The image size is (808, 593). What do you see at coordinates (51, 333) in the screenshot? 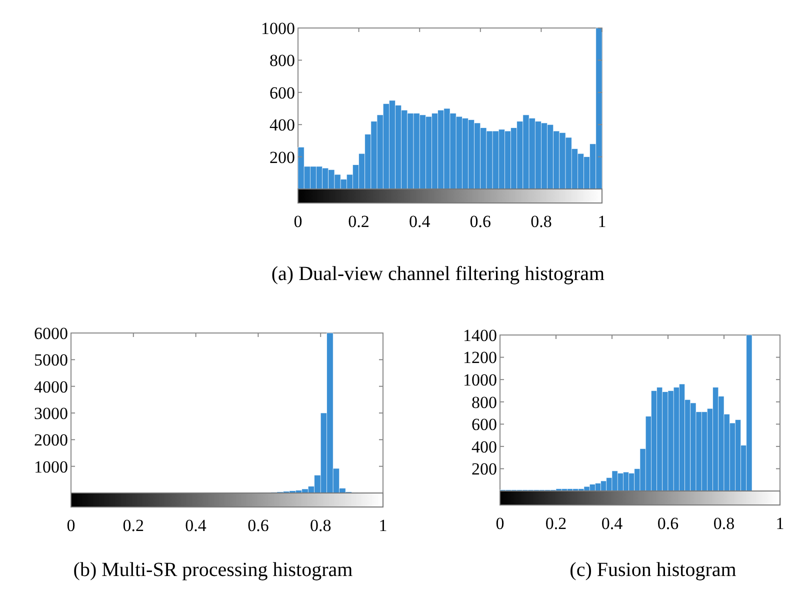
I see `y-tick-label: 6000` at bounding box center [51, 333].